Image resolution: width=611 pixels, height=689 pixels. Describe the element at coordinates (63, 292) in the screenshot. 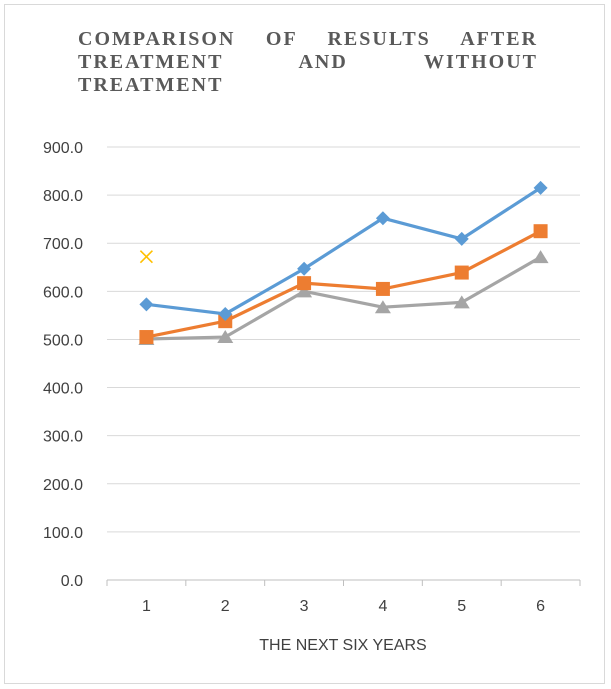

I see `y-tick-label-600.0: 600.0` at that location.